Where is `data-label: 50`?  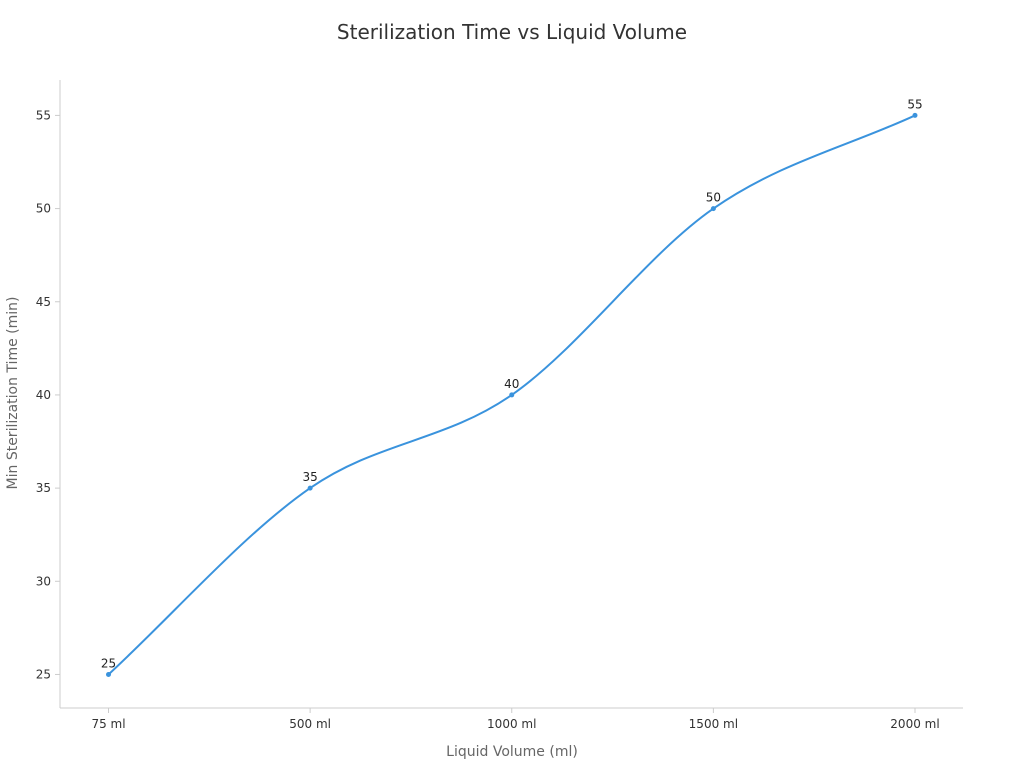 data-label: 50 is located at coordinates (713, 198).